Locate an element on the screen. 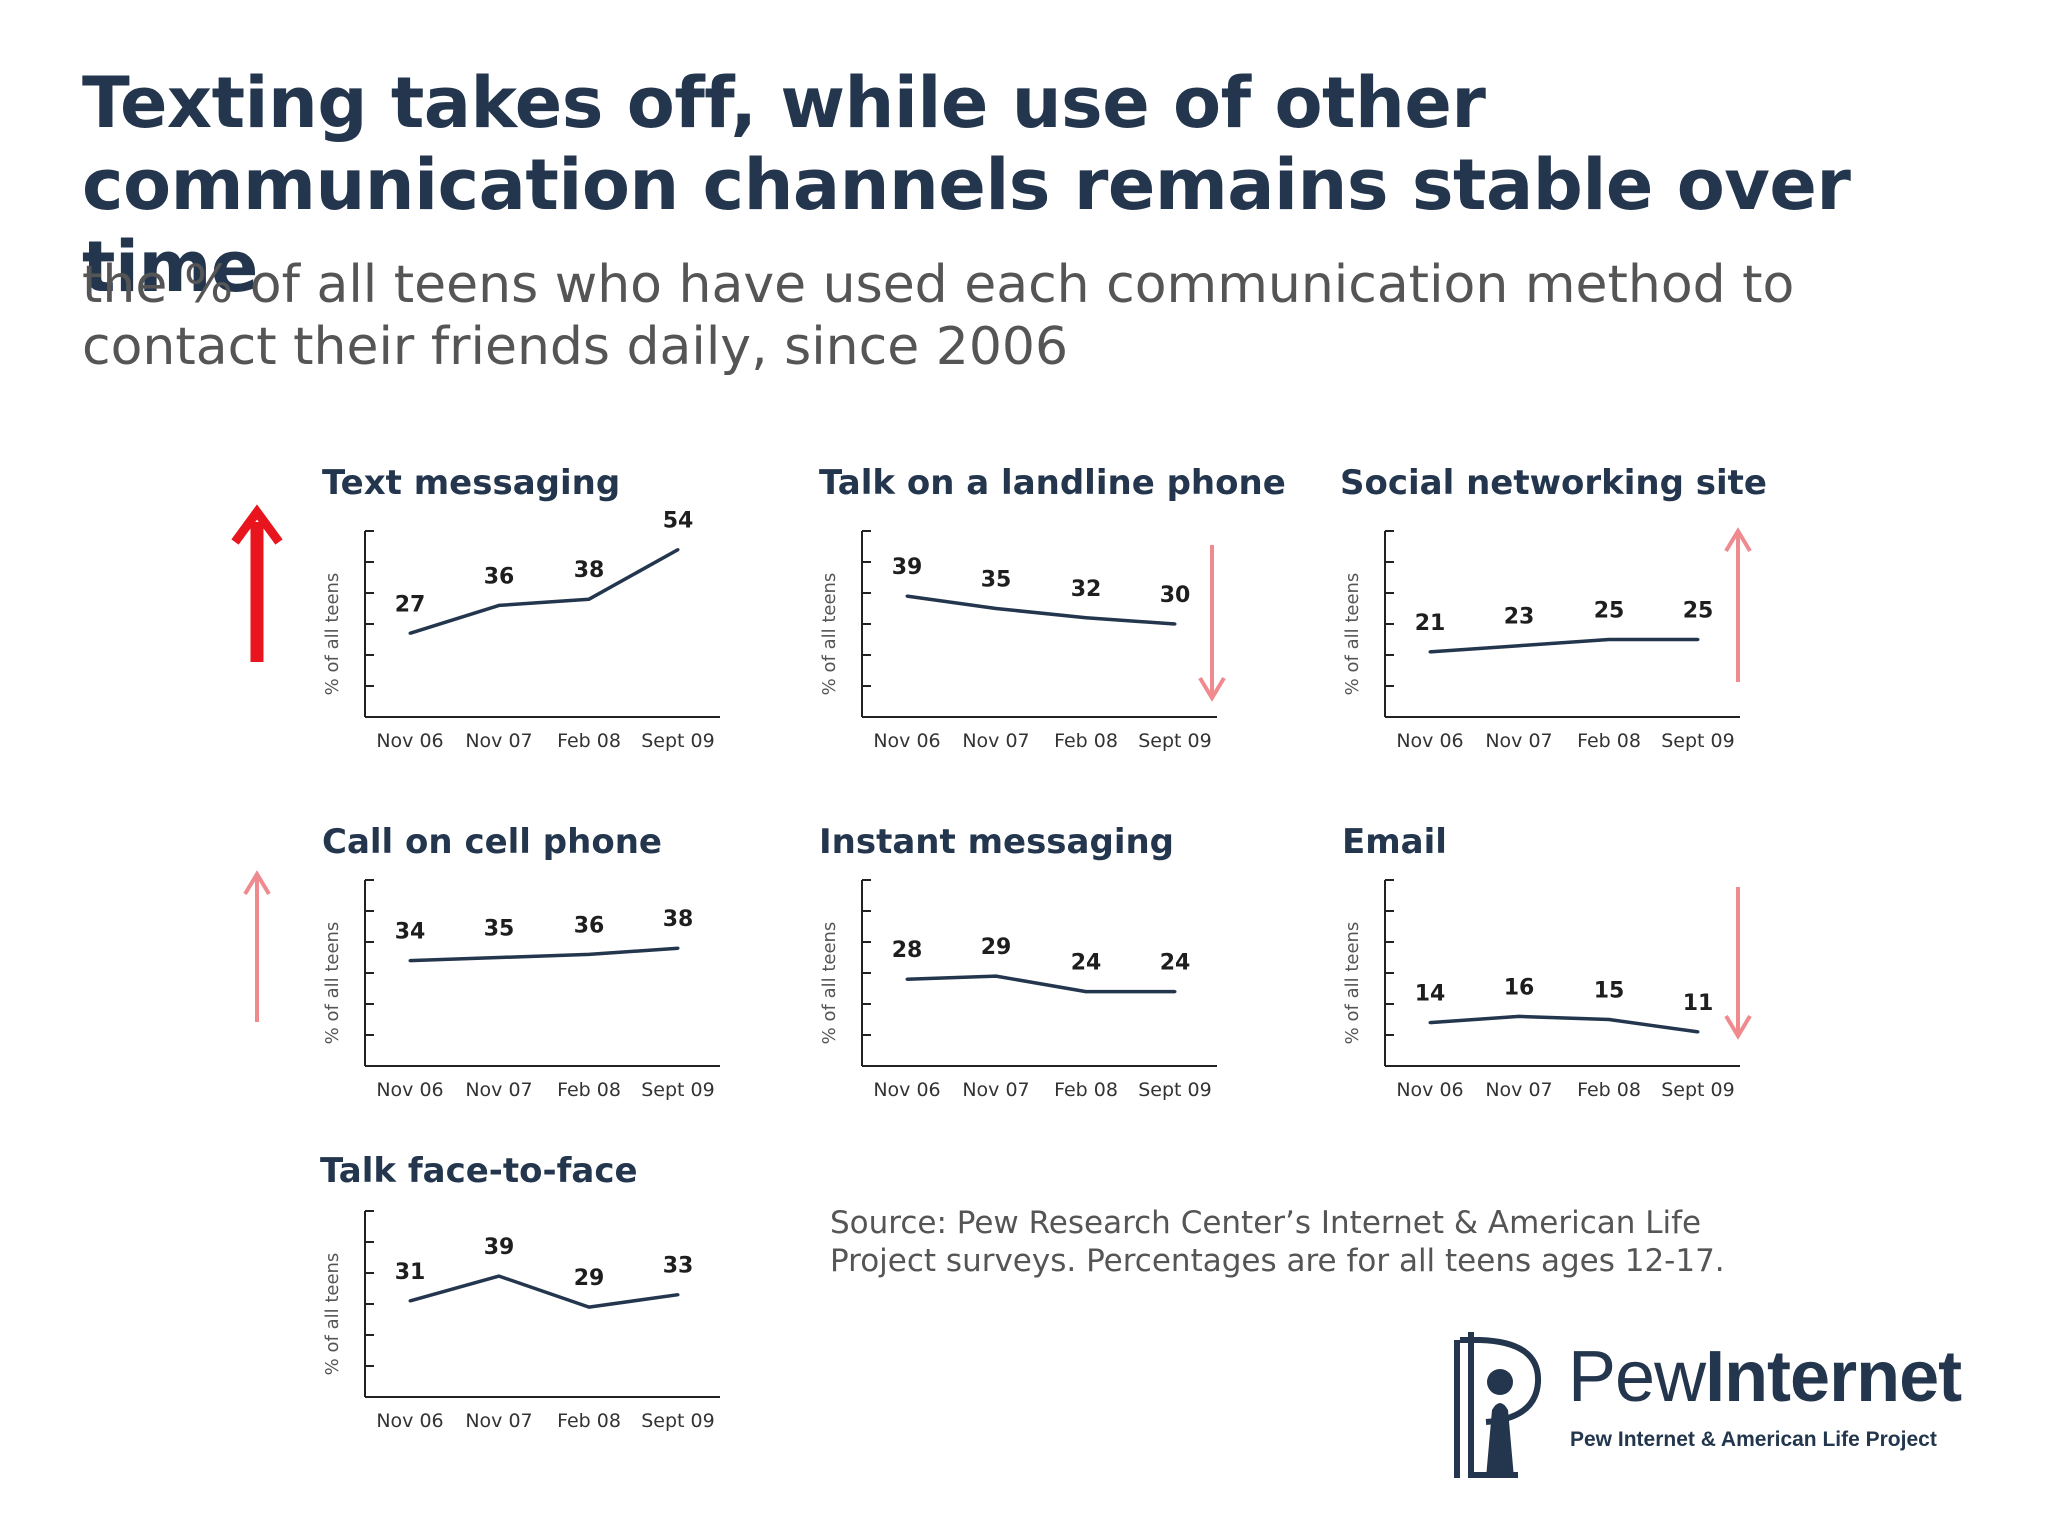 This screenshot has width=2048, height=1536. pew-logo-icon is located at coordinates (1498, 1405).